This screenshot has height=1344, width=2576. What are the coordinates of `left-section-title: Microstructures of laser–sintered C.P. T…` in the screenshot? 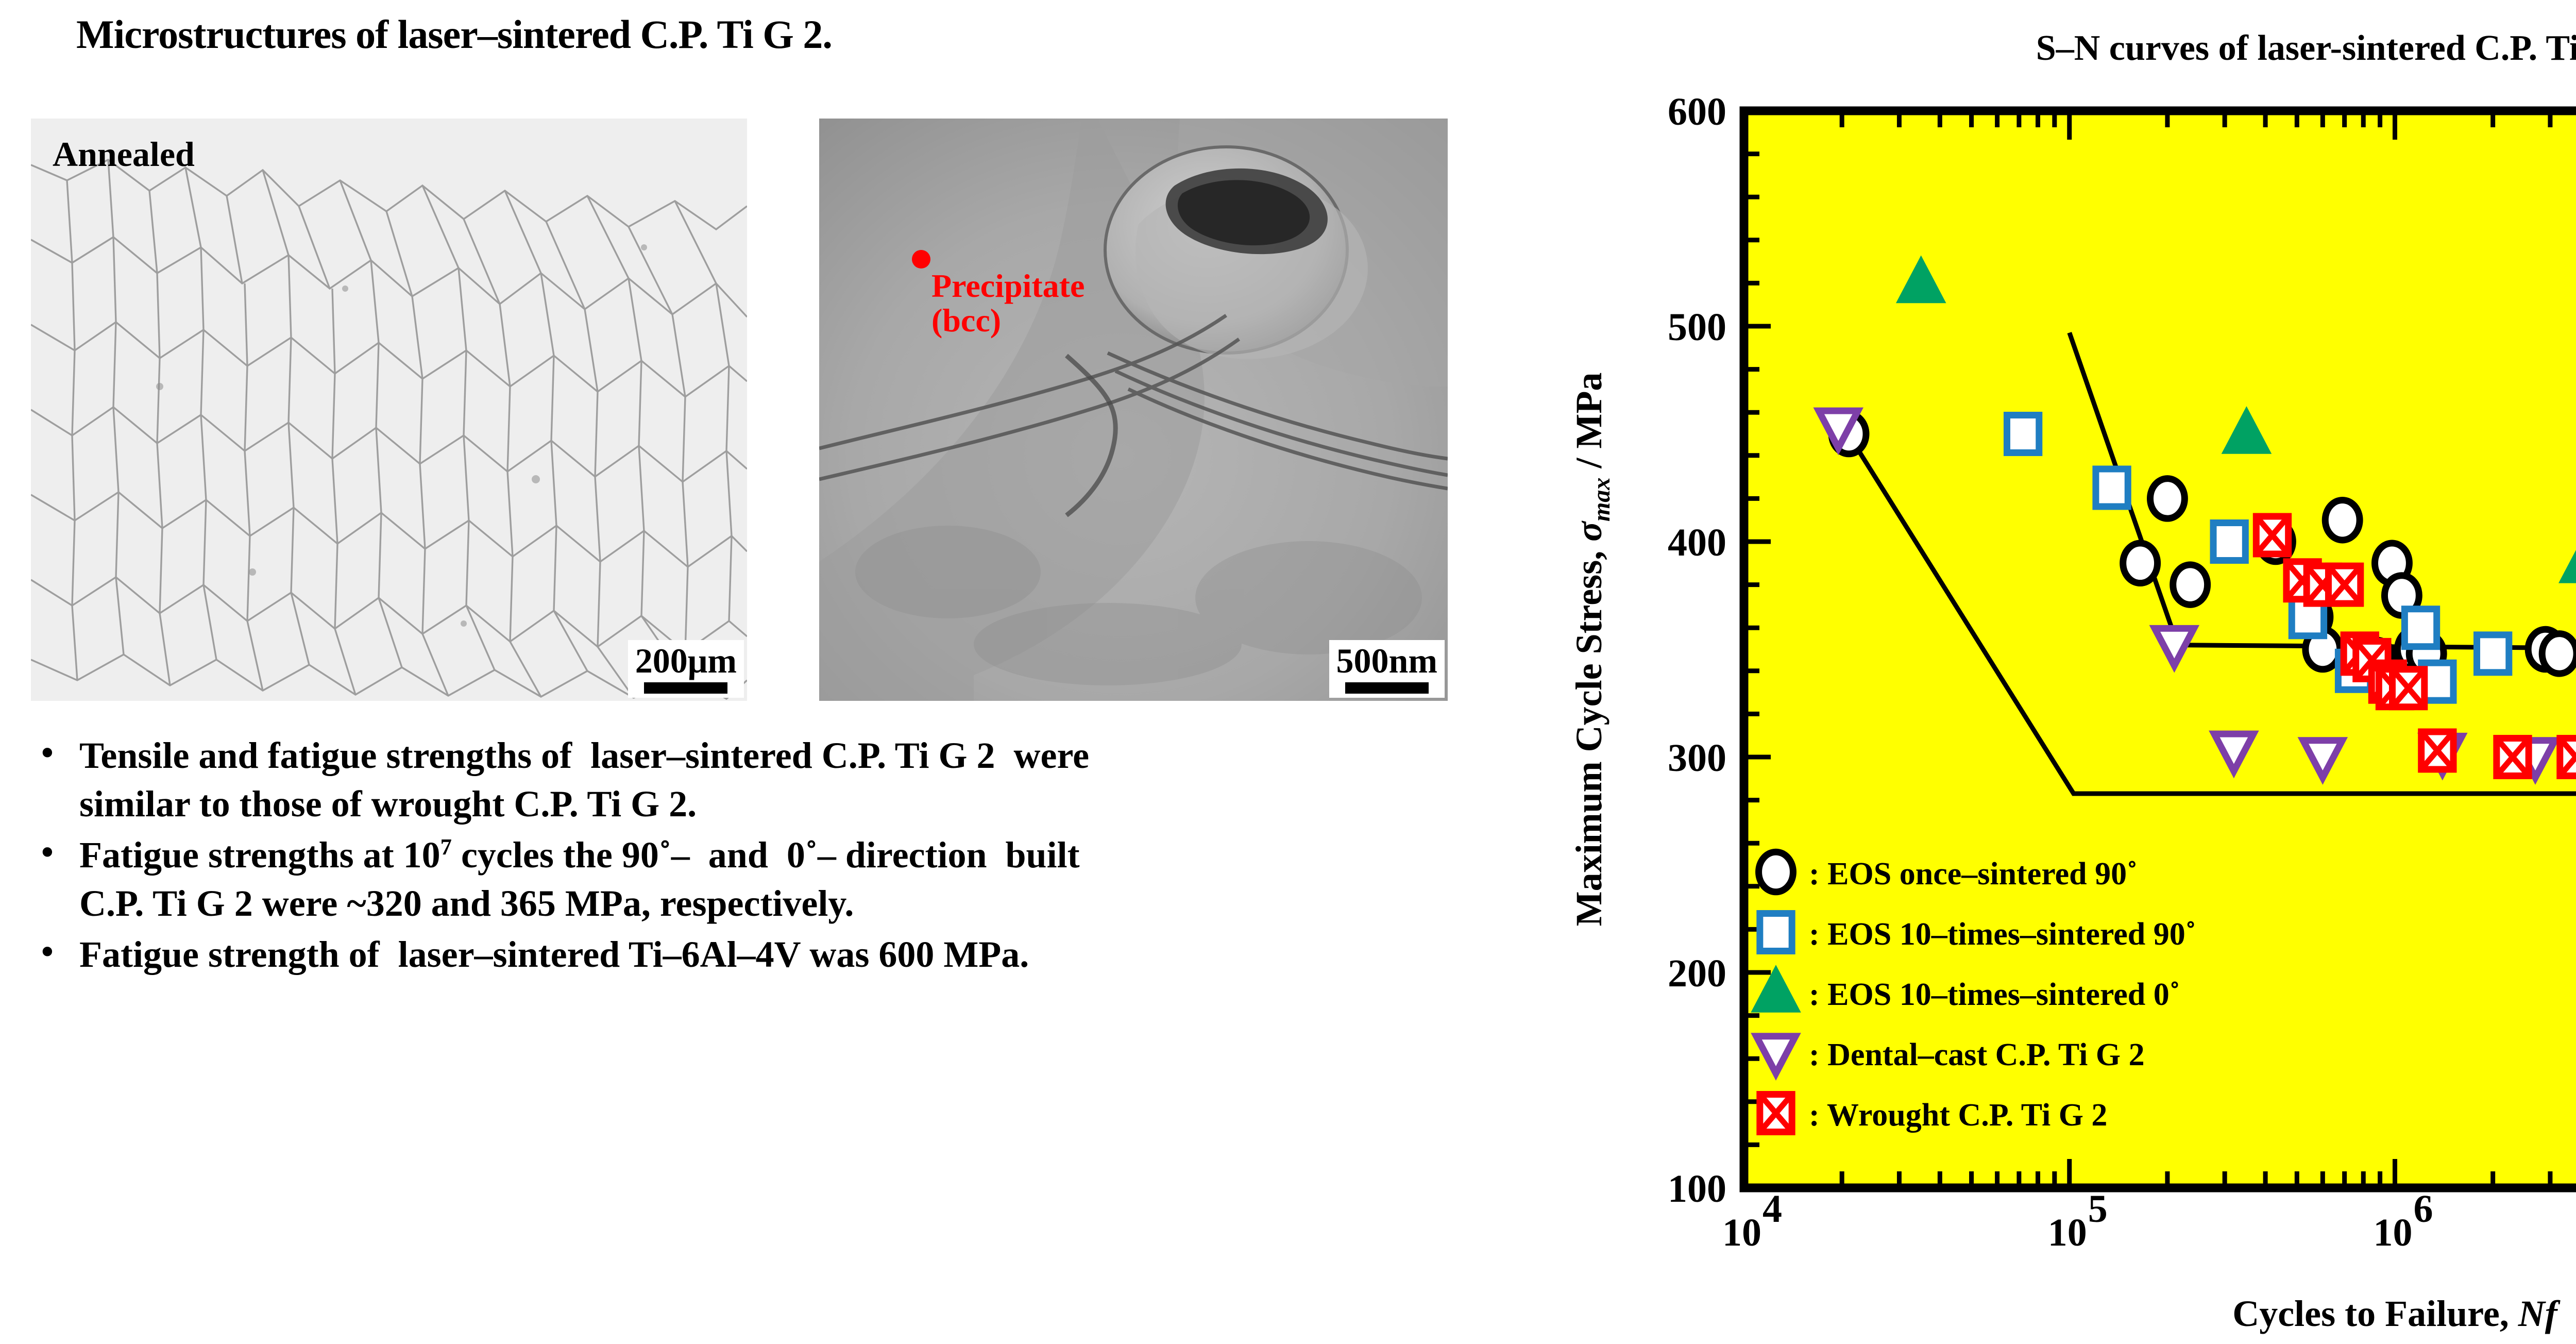 It's located at (454, 34).